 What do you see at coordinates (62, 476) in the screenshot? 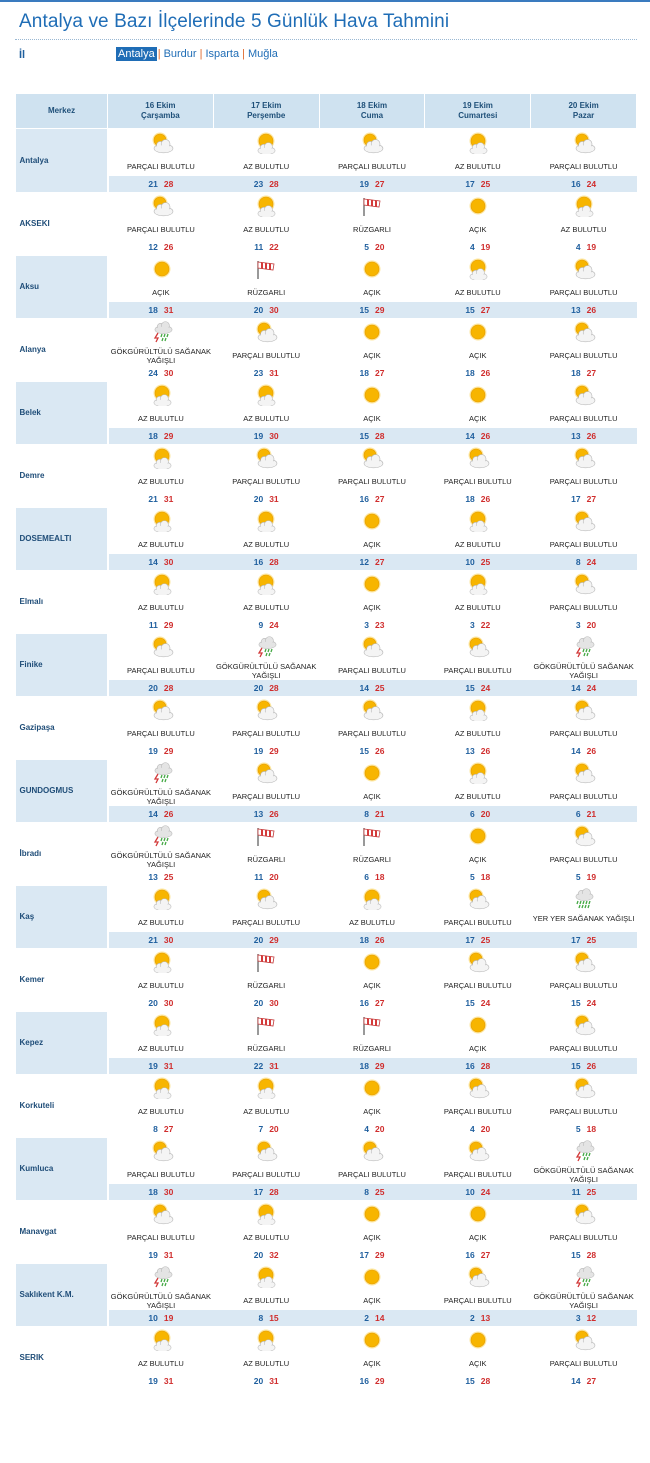
I see `location-name: Demre` at bounding box center [62, 476].